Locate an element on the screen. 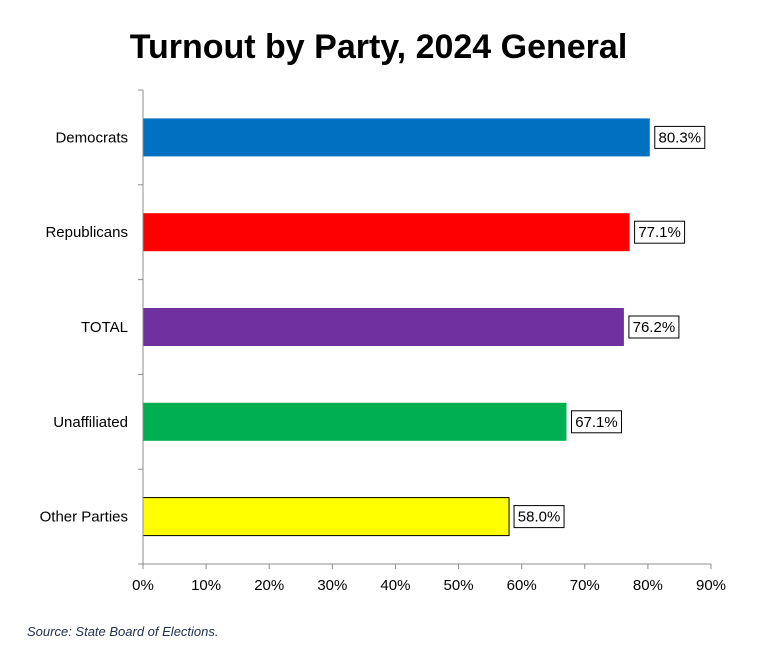  category-label: Unaffiliated is located at coordinates (90, 422).